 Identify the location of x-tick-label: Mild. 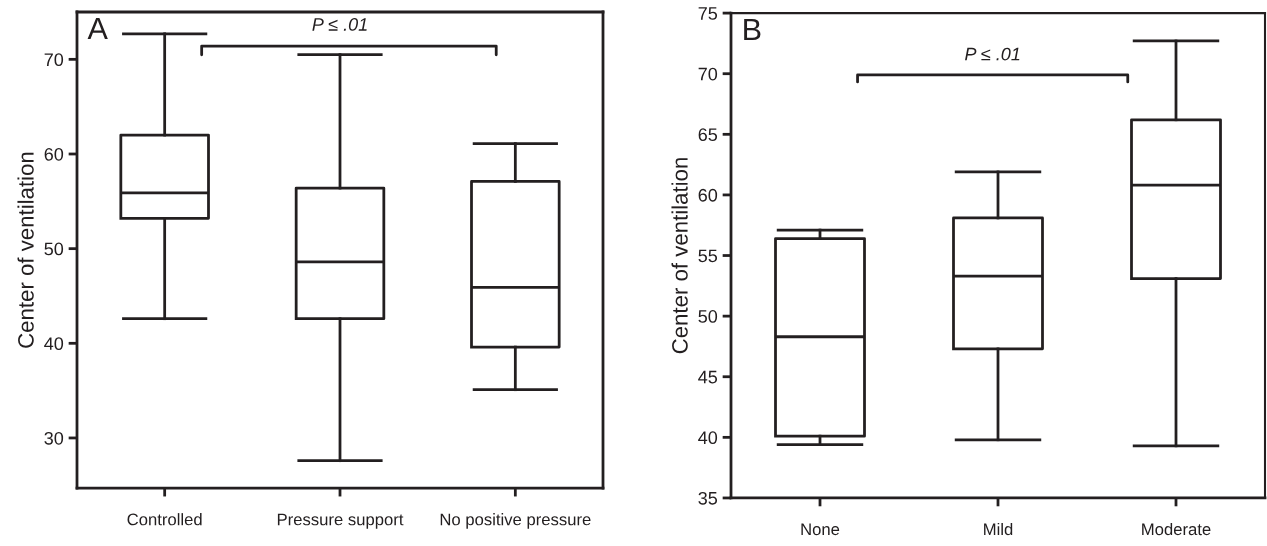
(998, 529).